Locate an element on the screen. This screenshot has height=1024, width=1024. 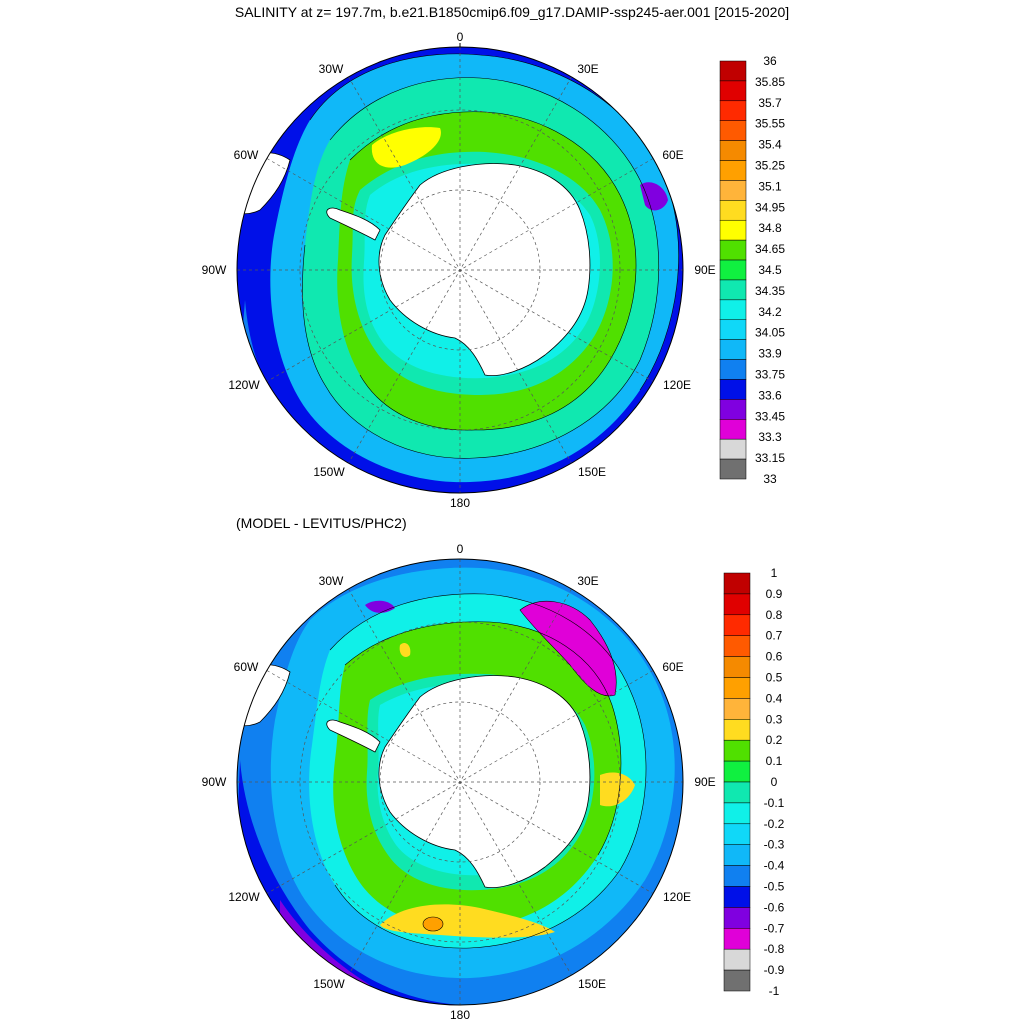
salinity-colorbar-label: 34.8 is located at coordinates (770, 228).